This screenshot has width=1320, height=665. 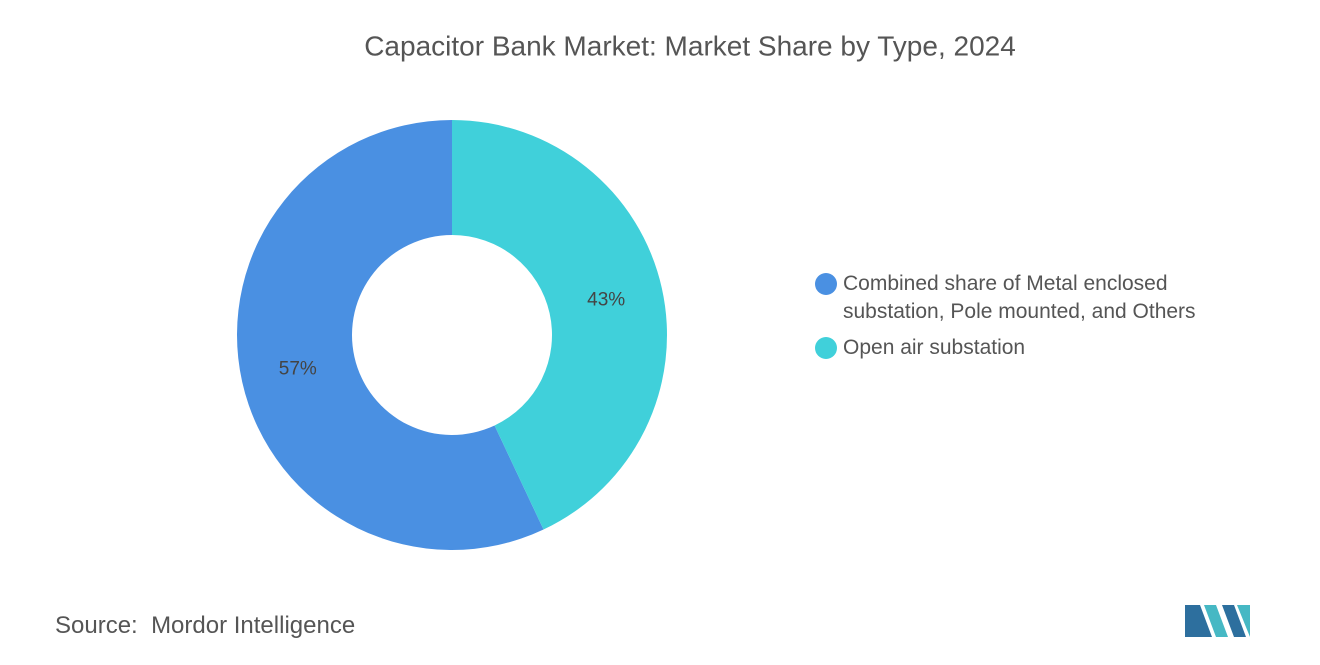 I want to click on data-label: 43%, so click(x=606, y=300).